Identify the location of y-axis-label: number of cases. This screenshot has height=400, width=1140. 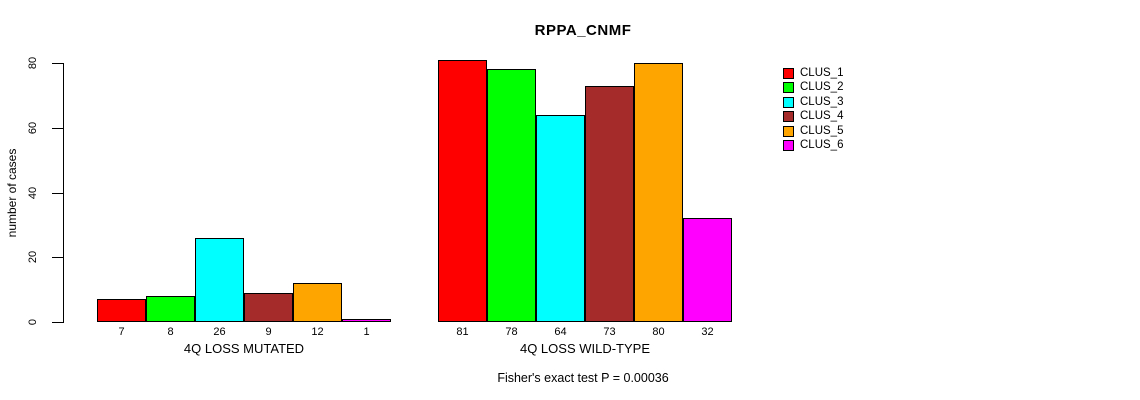
(12, 193).